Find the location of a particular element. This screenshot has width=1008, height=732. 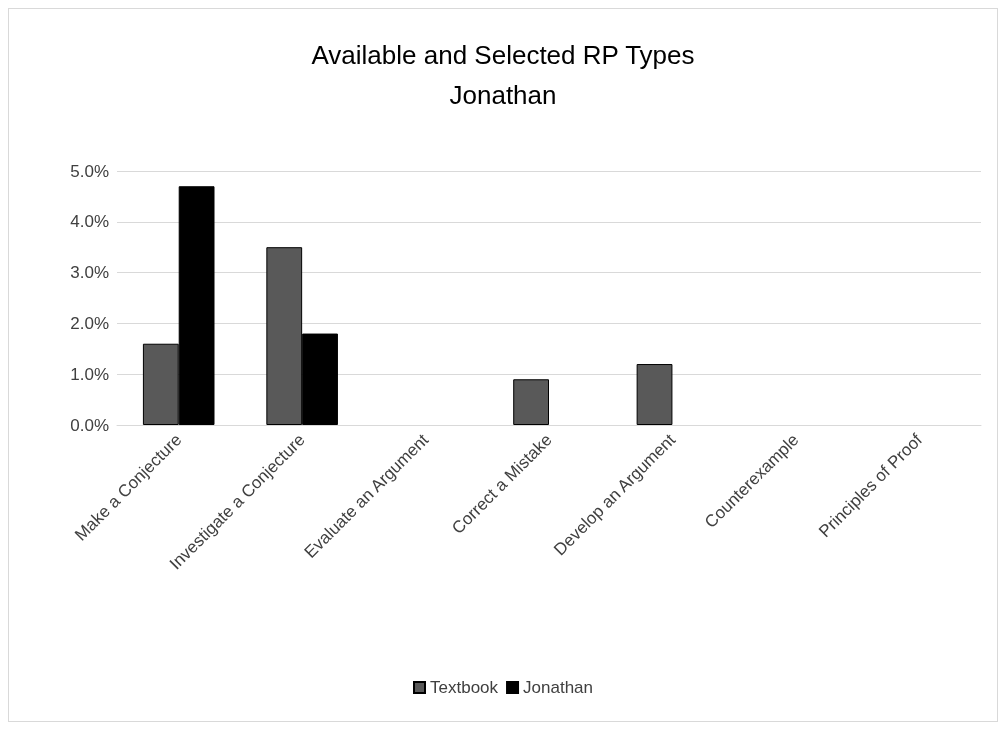

chart-subtitle: Jonathan is located at coordinates (503, 95).